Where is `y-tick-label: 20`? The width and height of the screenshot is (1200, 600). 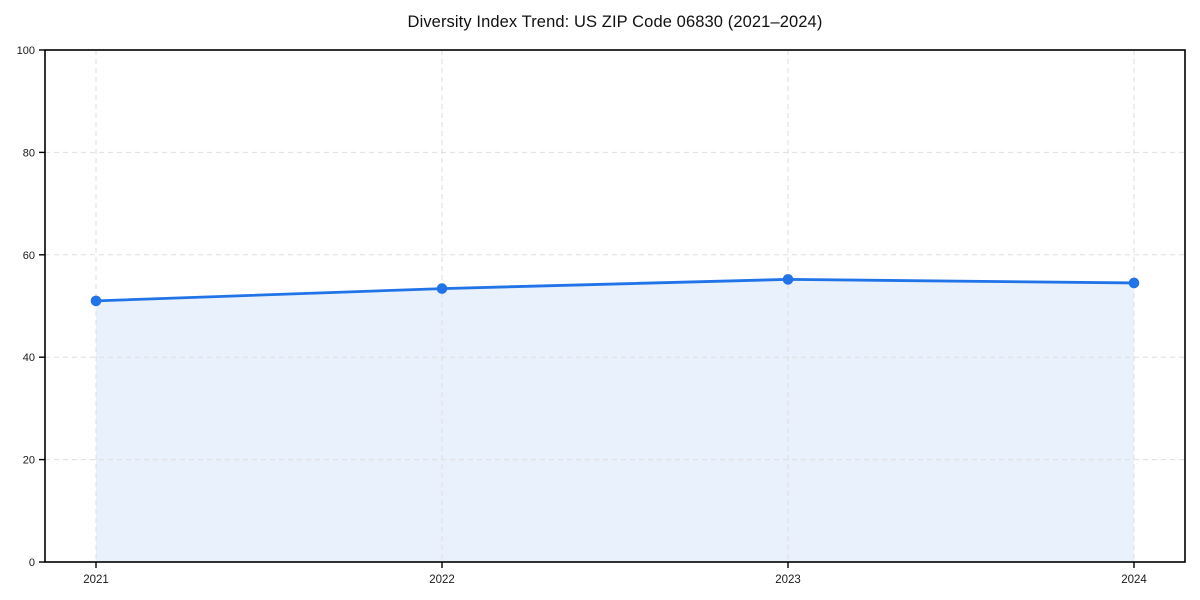 y-tick-label: 20 is located at coordinates (29, 461).